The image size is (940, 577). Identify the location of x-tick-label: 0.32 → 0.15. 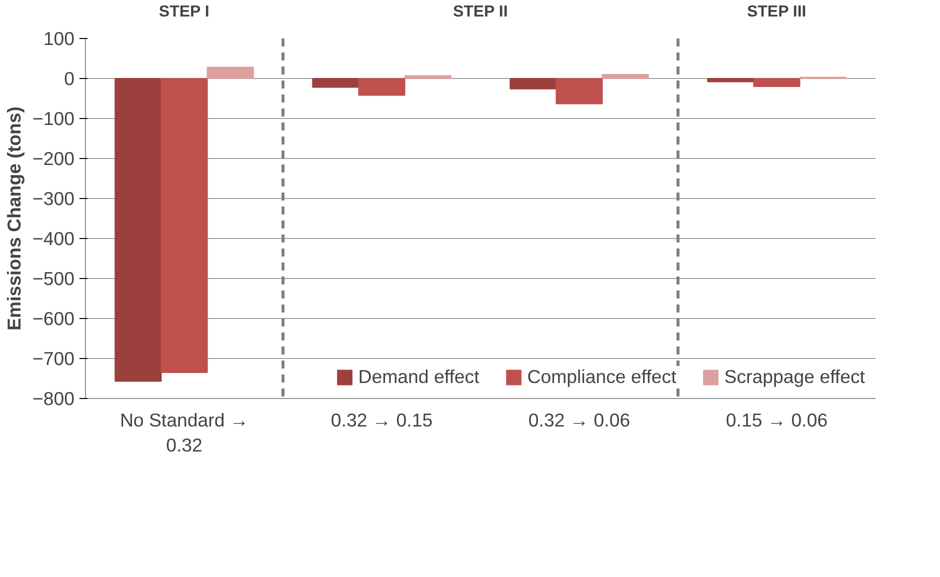
(381, 420).